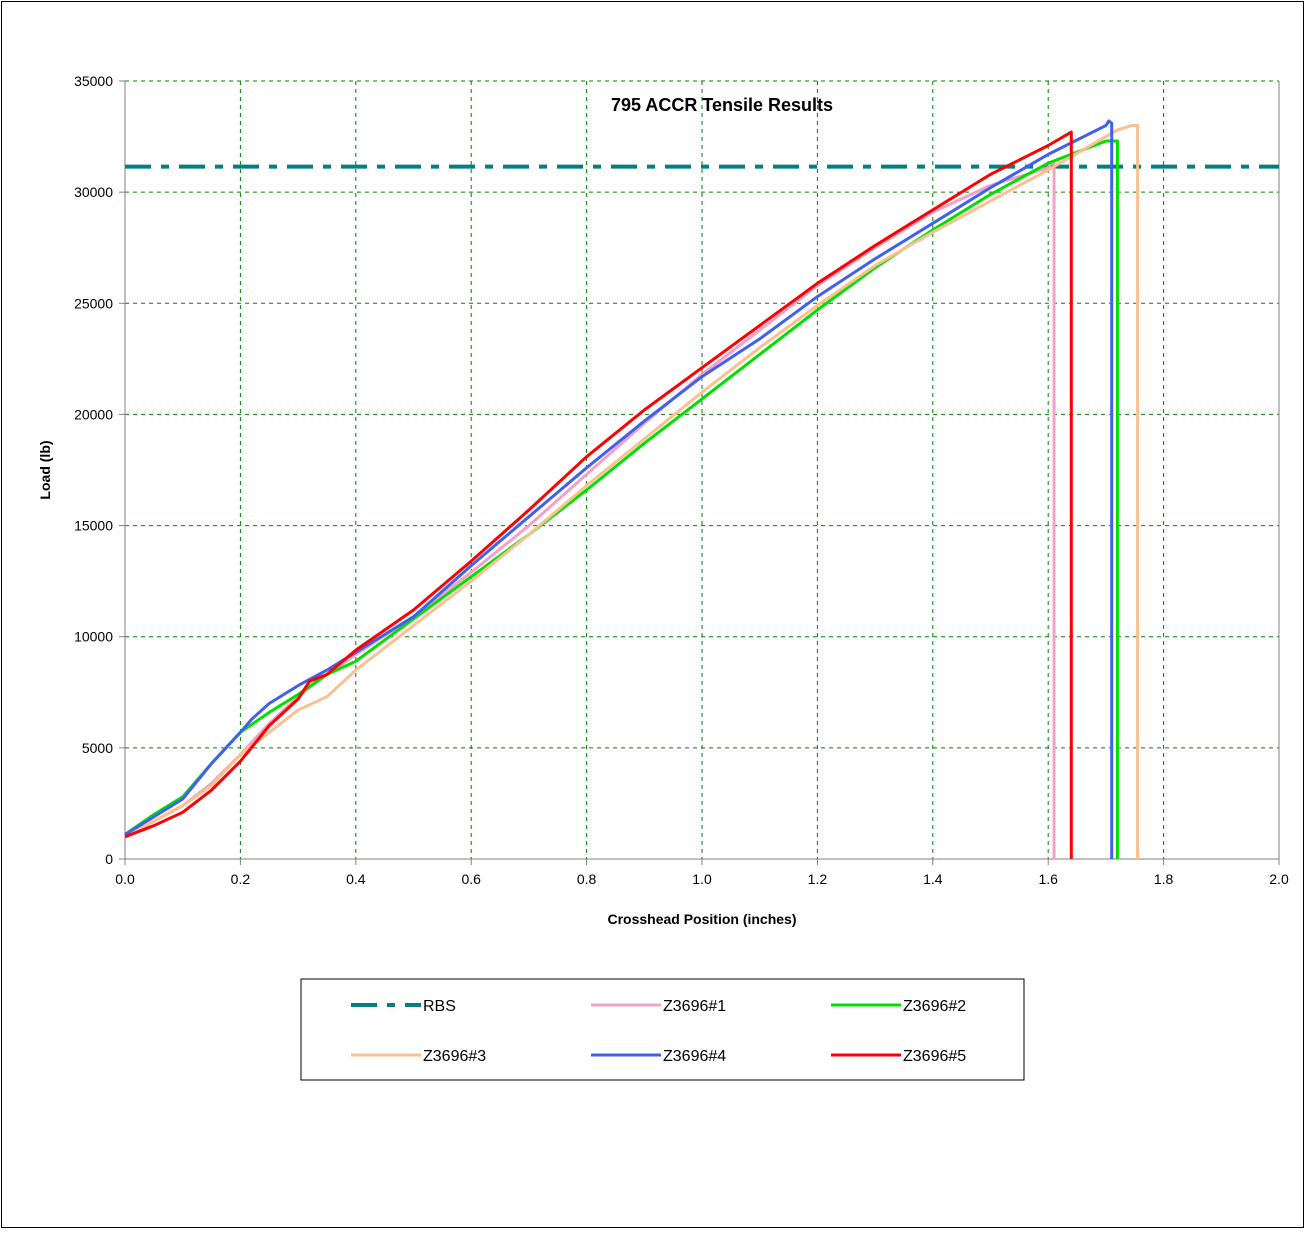 This screenshot has width=1307, height=1234. What do you see at coordinates (93, 526) in the screenshot?
I see `y-tick-label: 15000` at bounding box center [93, 526].